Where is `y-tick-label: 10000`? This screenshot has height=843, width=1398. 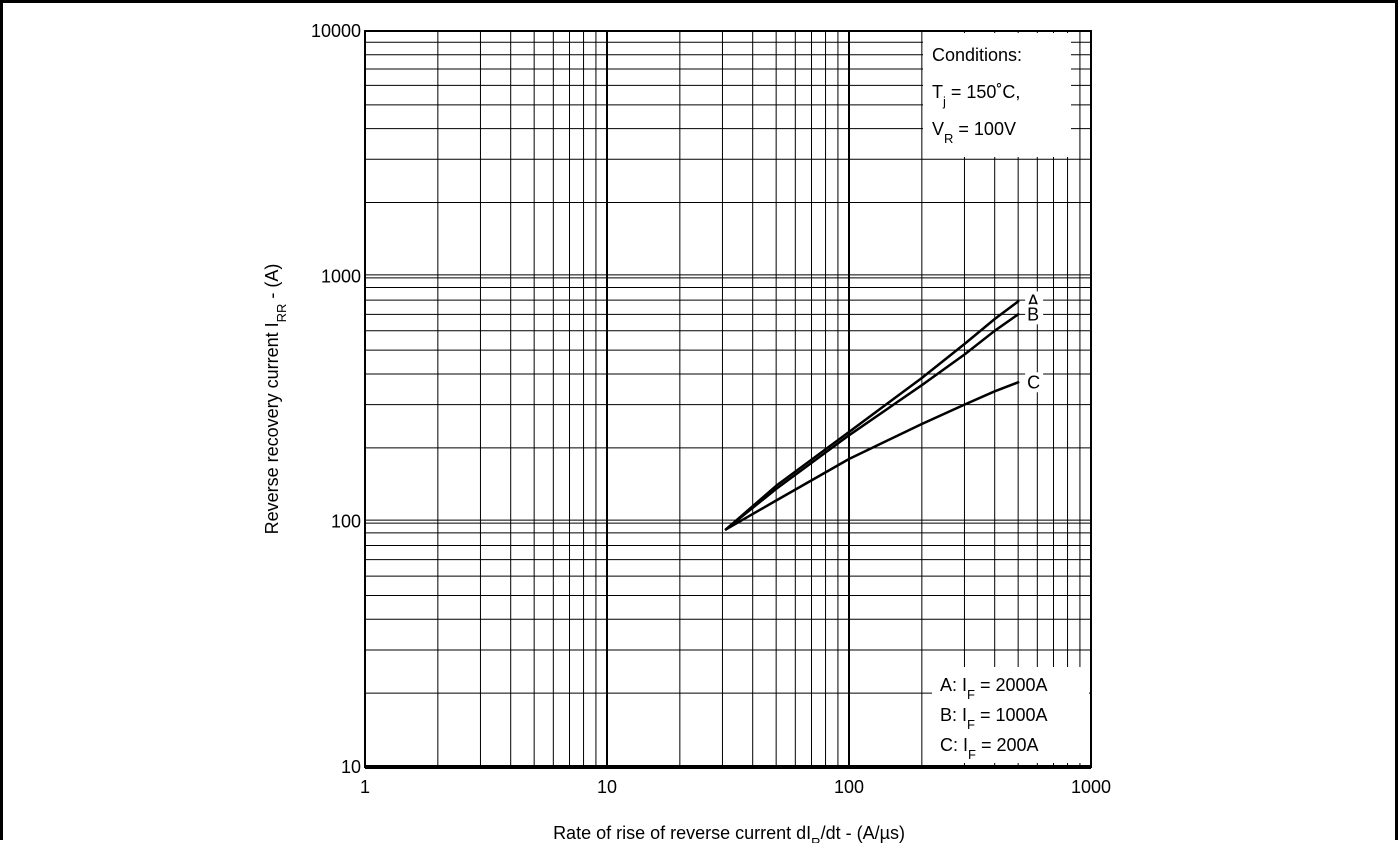
y-tick-label: 10000 is located at coordinates (336, 31).